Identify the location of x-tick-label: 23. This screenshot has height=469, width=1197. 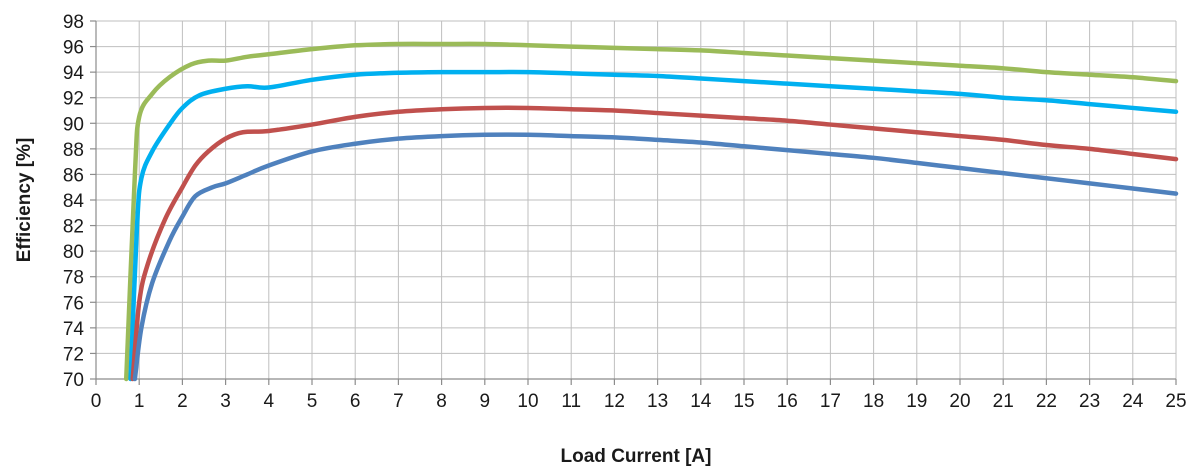
(1089, 401).